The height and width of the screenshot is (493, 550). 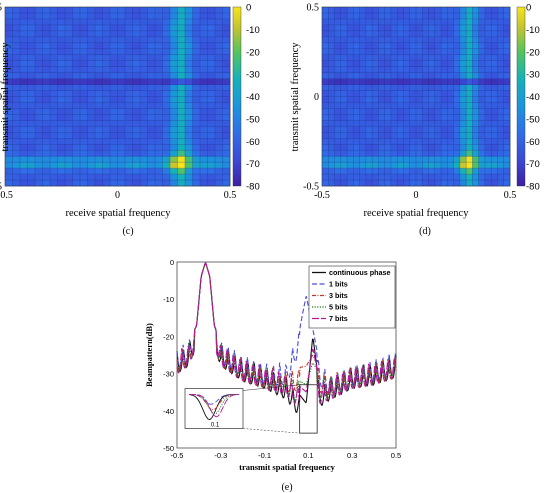 I want to click on panel-label: (c), so click(x=127, y=231).